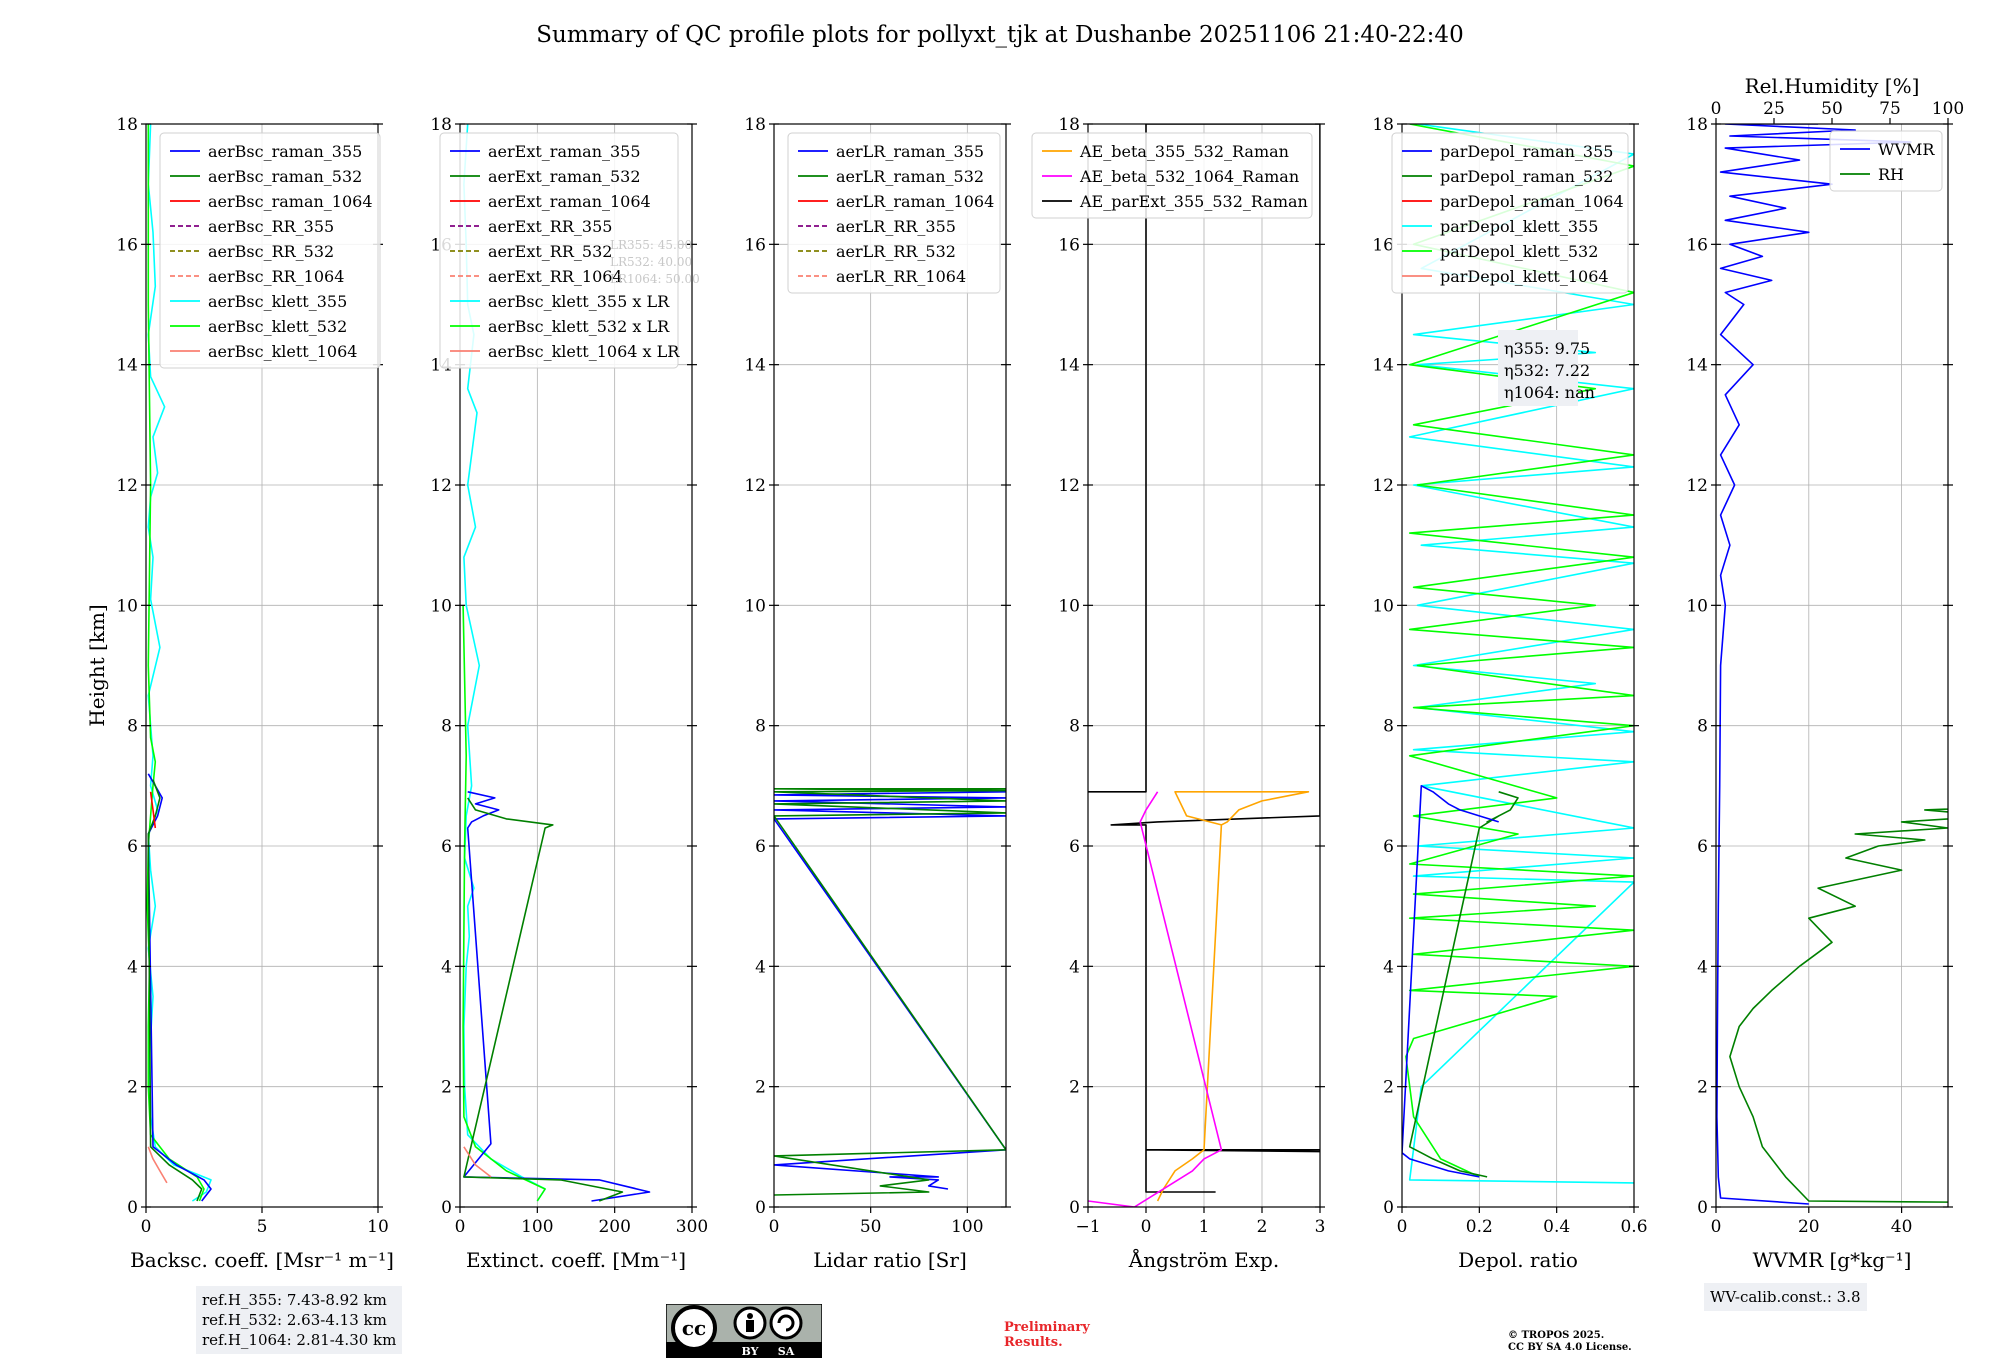 This screenshot has width=2000, height=1360. I want to click on ref-height-355: ref.H_355: 7.43-8.92 km, so click(294, 1300).